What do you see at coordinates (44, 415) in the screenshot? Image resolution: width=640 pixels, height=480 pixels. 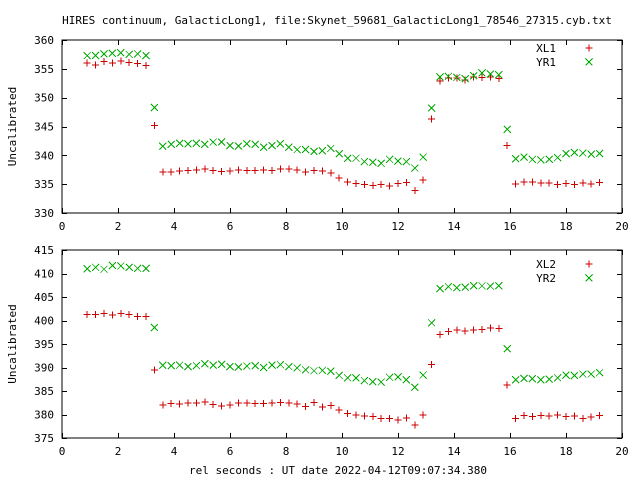 I see `y-tick-label: 380` at bounding box center [44, 415].